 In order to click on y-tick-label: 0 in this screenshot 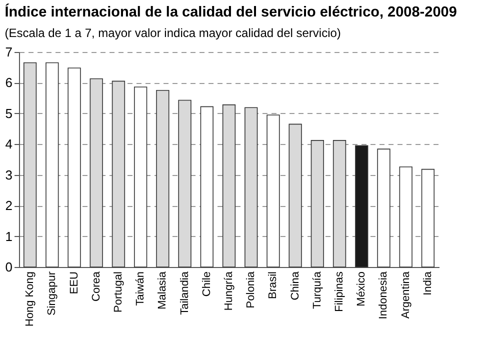, I will do `click(8, 267)`.